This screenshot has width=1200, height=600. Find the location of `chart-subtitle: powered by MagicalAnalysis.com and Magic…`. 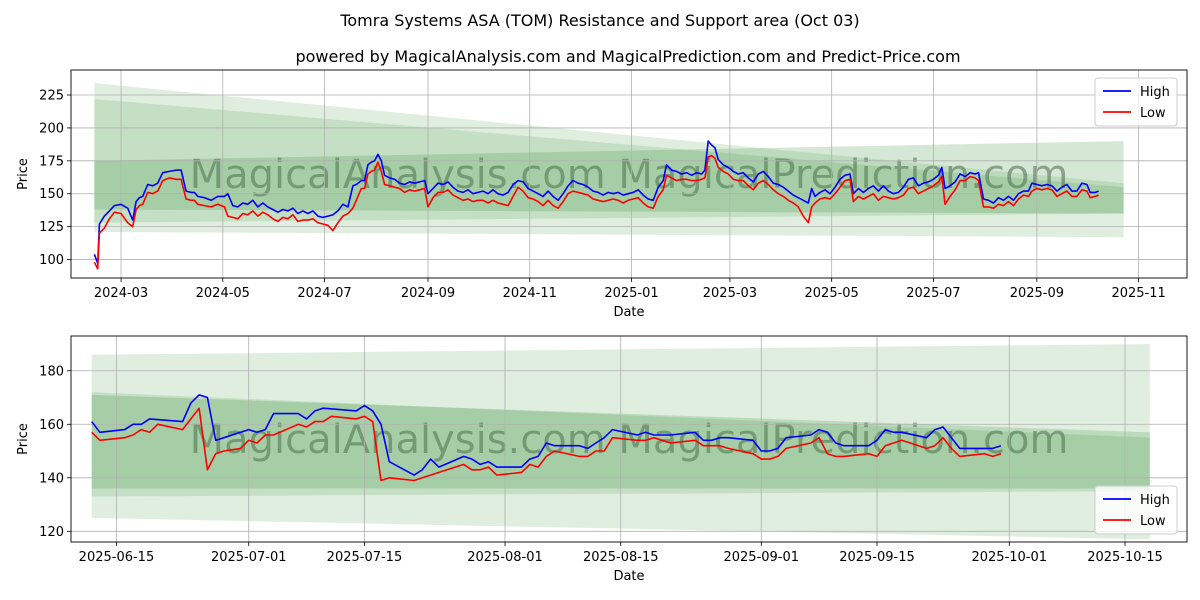

chart-subtitle: powered by MagicalAnalysis.com and Magic… is located at coordinates (627, 56).